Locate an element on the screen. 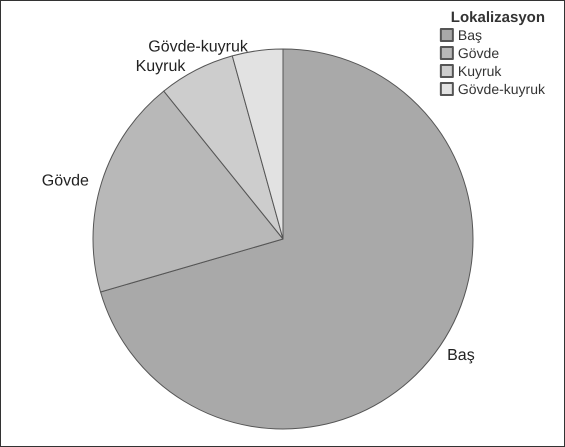 The image size is (565, 447). legend-label: Baş is located at coordinates (470, 35).